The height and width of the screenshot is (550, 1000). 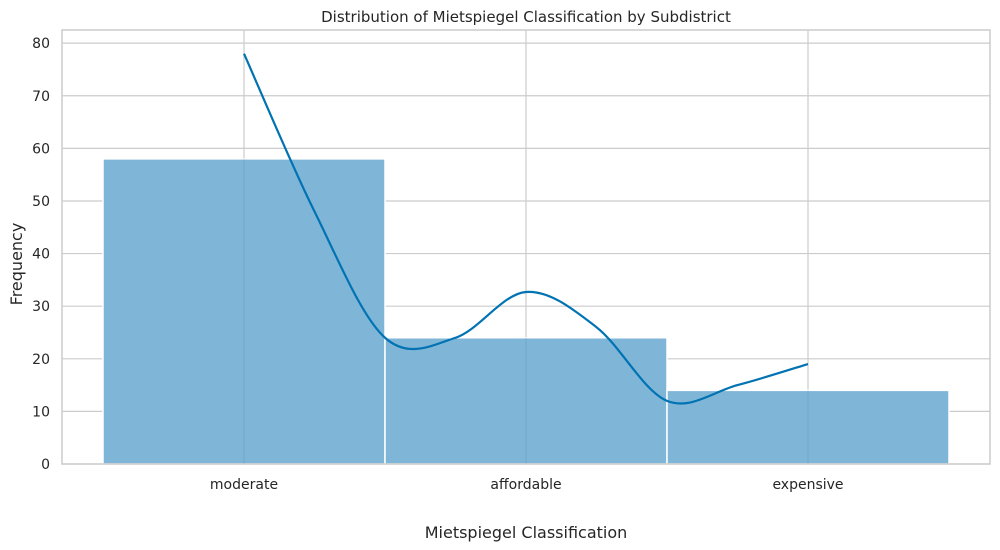 What do you see at coordinates (41, 149) in the screenshot?
I see `y-tick-label: 60` at bounding box center [41, 149].